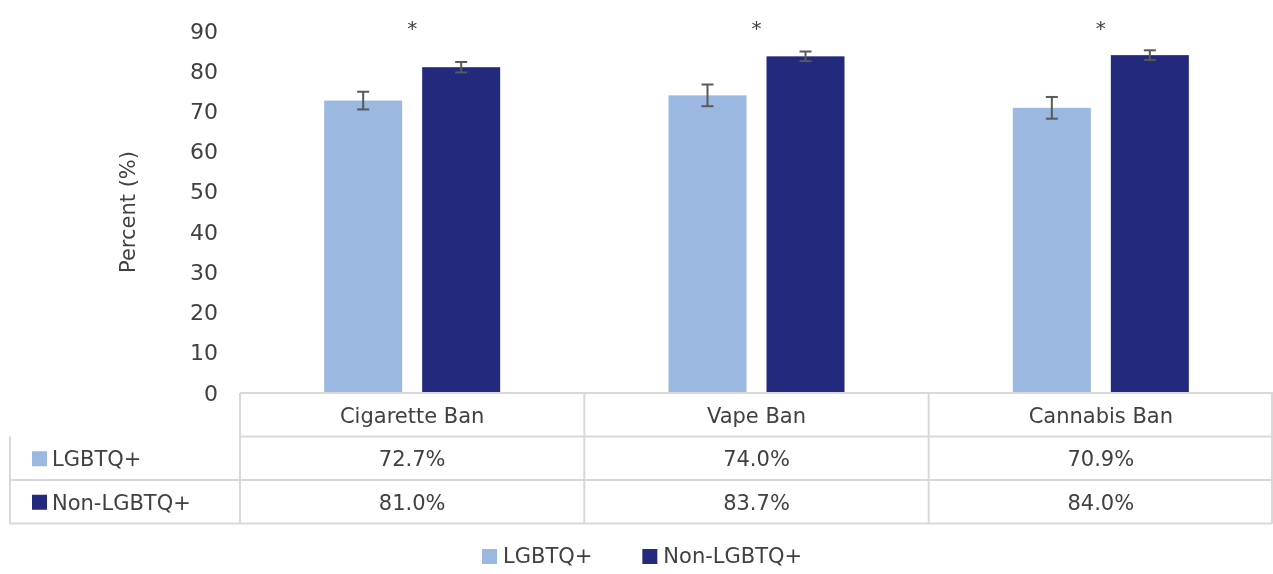  I want to click on data-label: 84.0%, so click(1101, 502).